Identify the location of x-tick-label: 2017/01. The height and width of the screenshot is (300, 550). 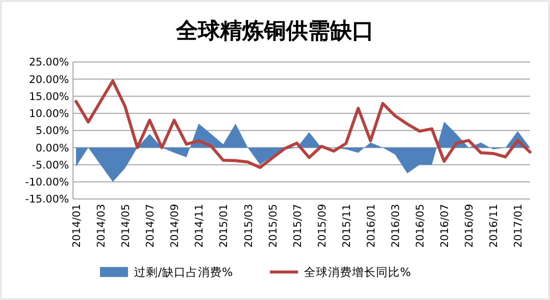
(518, 226).